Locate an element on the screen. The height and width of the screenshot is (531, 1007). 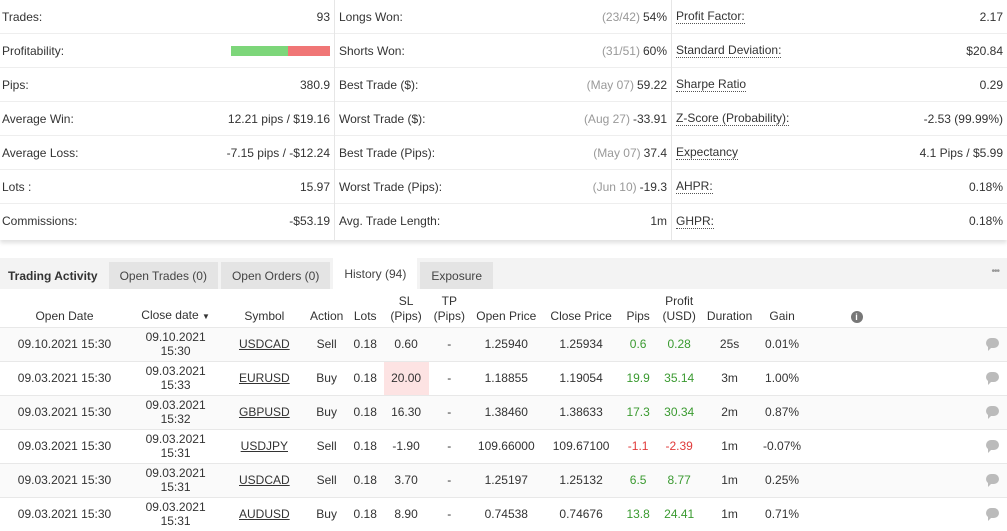
stat-label: Expectancy is located at coordinates (707, 152).